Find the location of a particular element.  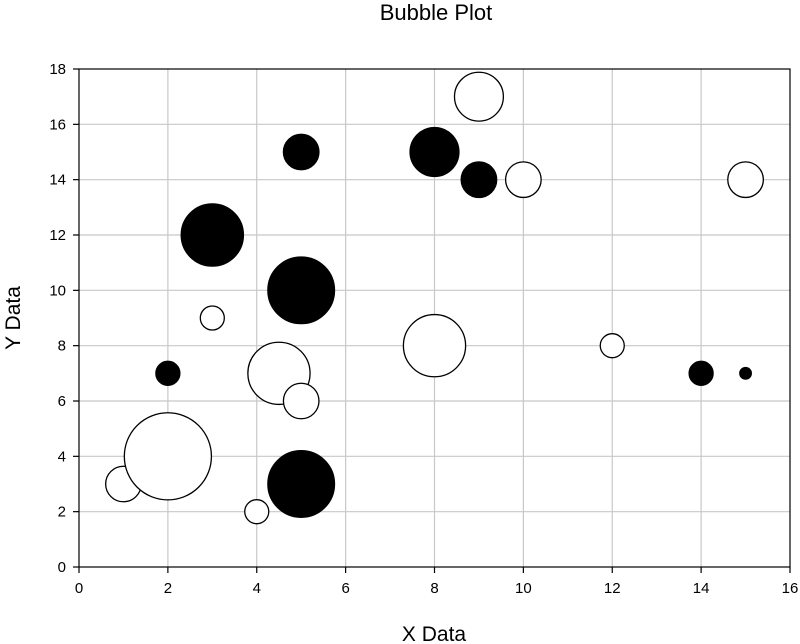

x-tick-label: 2 is located at coordinates (168, 588).